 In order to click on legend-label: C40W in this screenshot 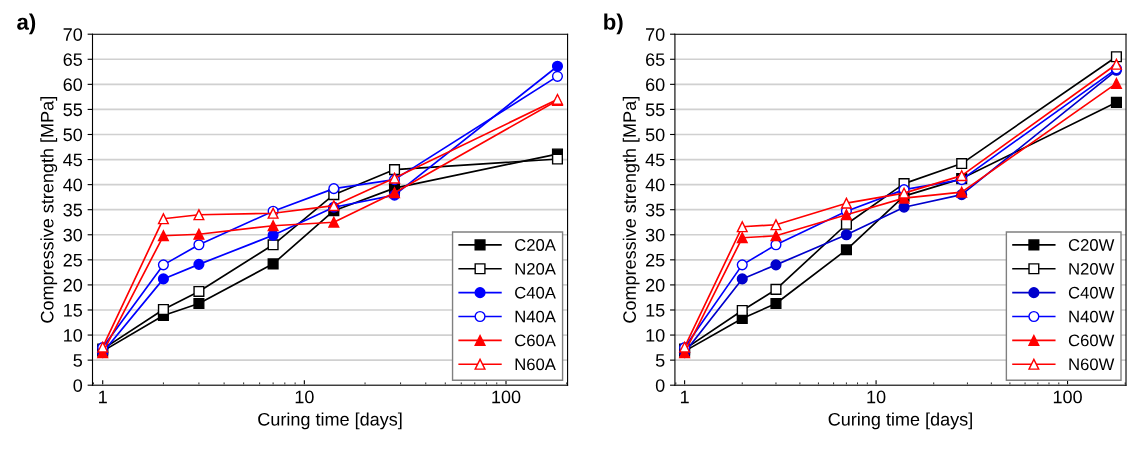, I will do `click(1091, 292)`.